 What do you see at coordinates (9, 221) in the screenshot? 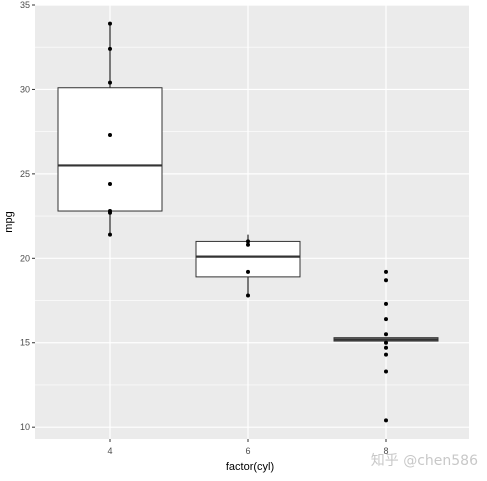
I see `y-axis-title: mpg` at bounding box center [9, 221].